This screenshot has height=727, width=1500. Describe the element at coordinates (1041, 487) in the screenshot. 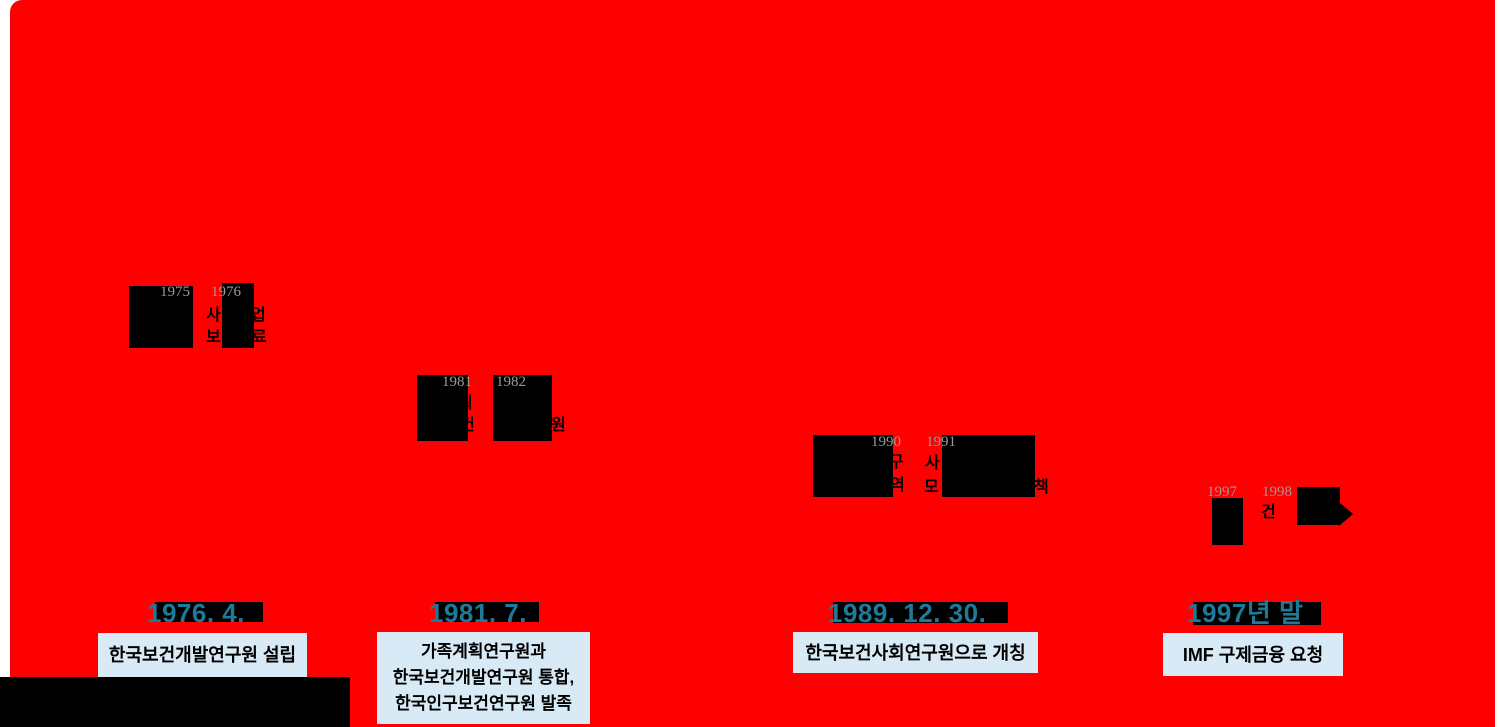

I see `text-fragment: 책` at that location.